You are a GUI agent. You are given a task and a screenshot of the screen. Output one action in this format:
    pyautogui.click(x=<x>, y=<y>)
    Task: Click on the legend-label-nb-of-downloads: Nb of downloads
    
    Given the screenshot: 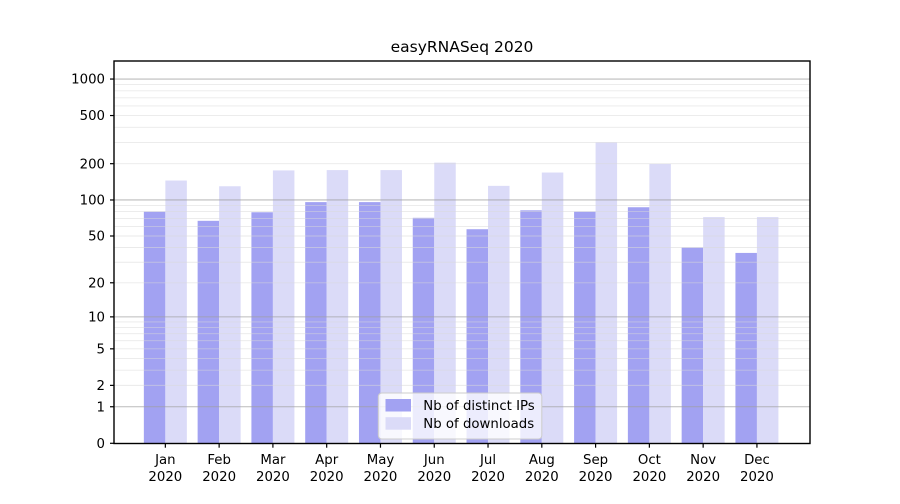 What is the action you would take?
    pyautogui.click(x=478, y=424)
    